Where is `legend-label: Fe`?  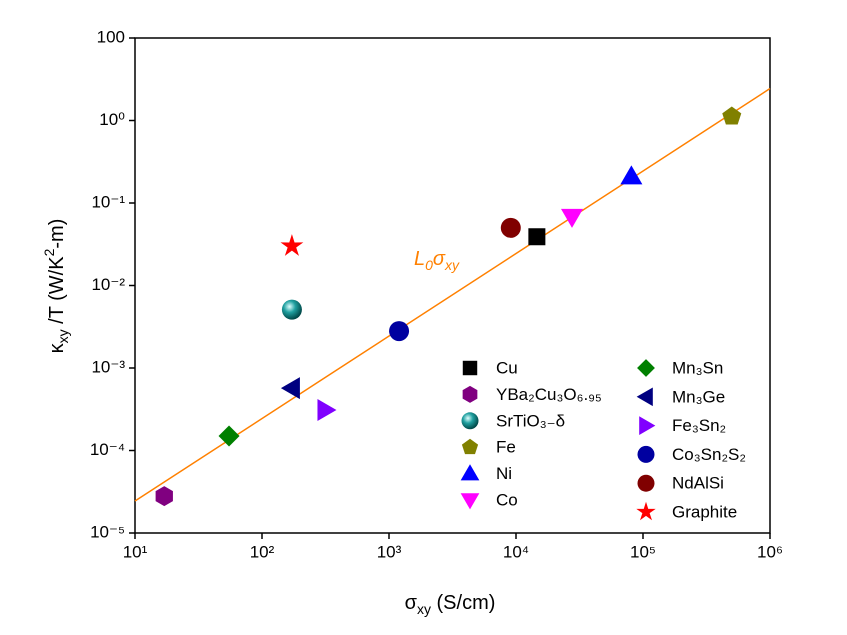 legend-label: Fe is located at coordinates (506, 447).